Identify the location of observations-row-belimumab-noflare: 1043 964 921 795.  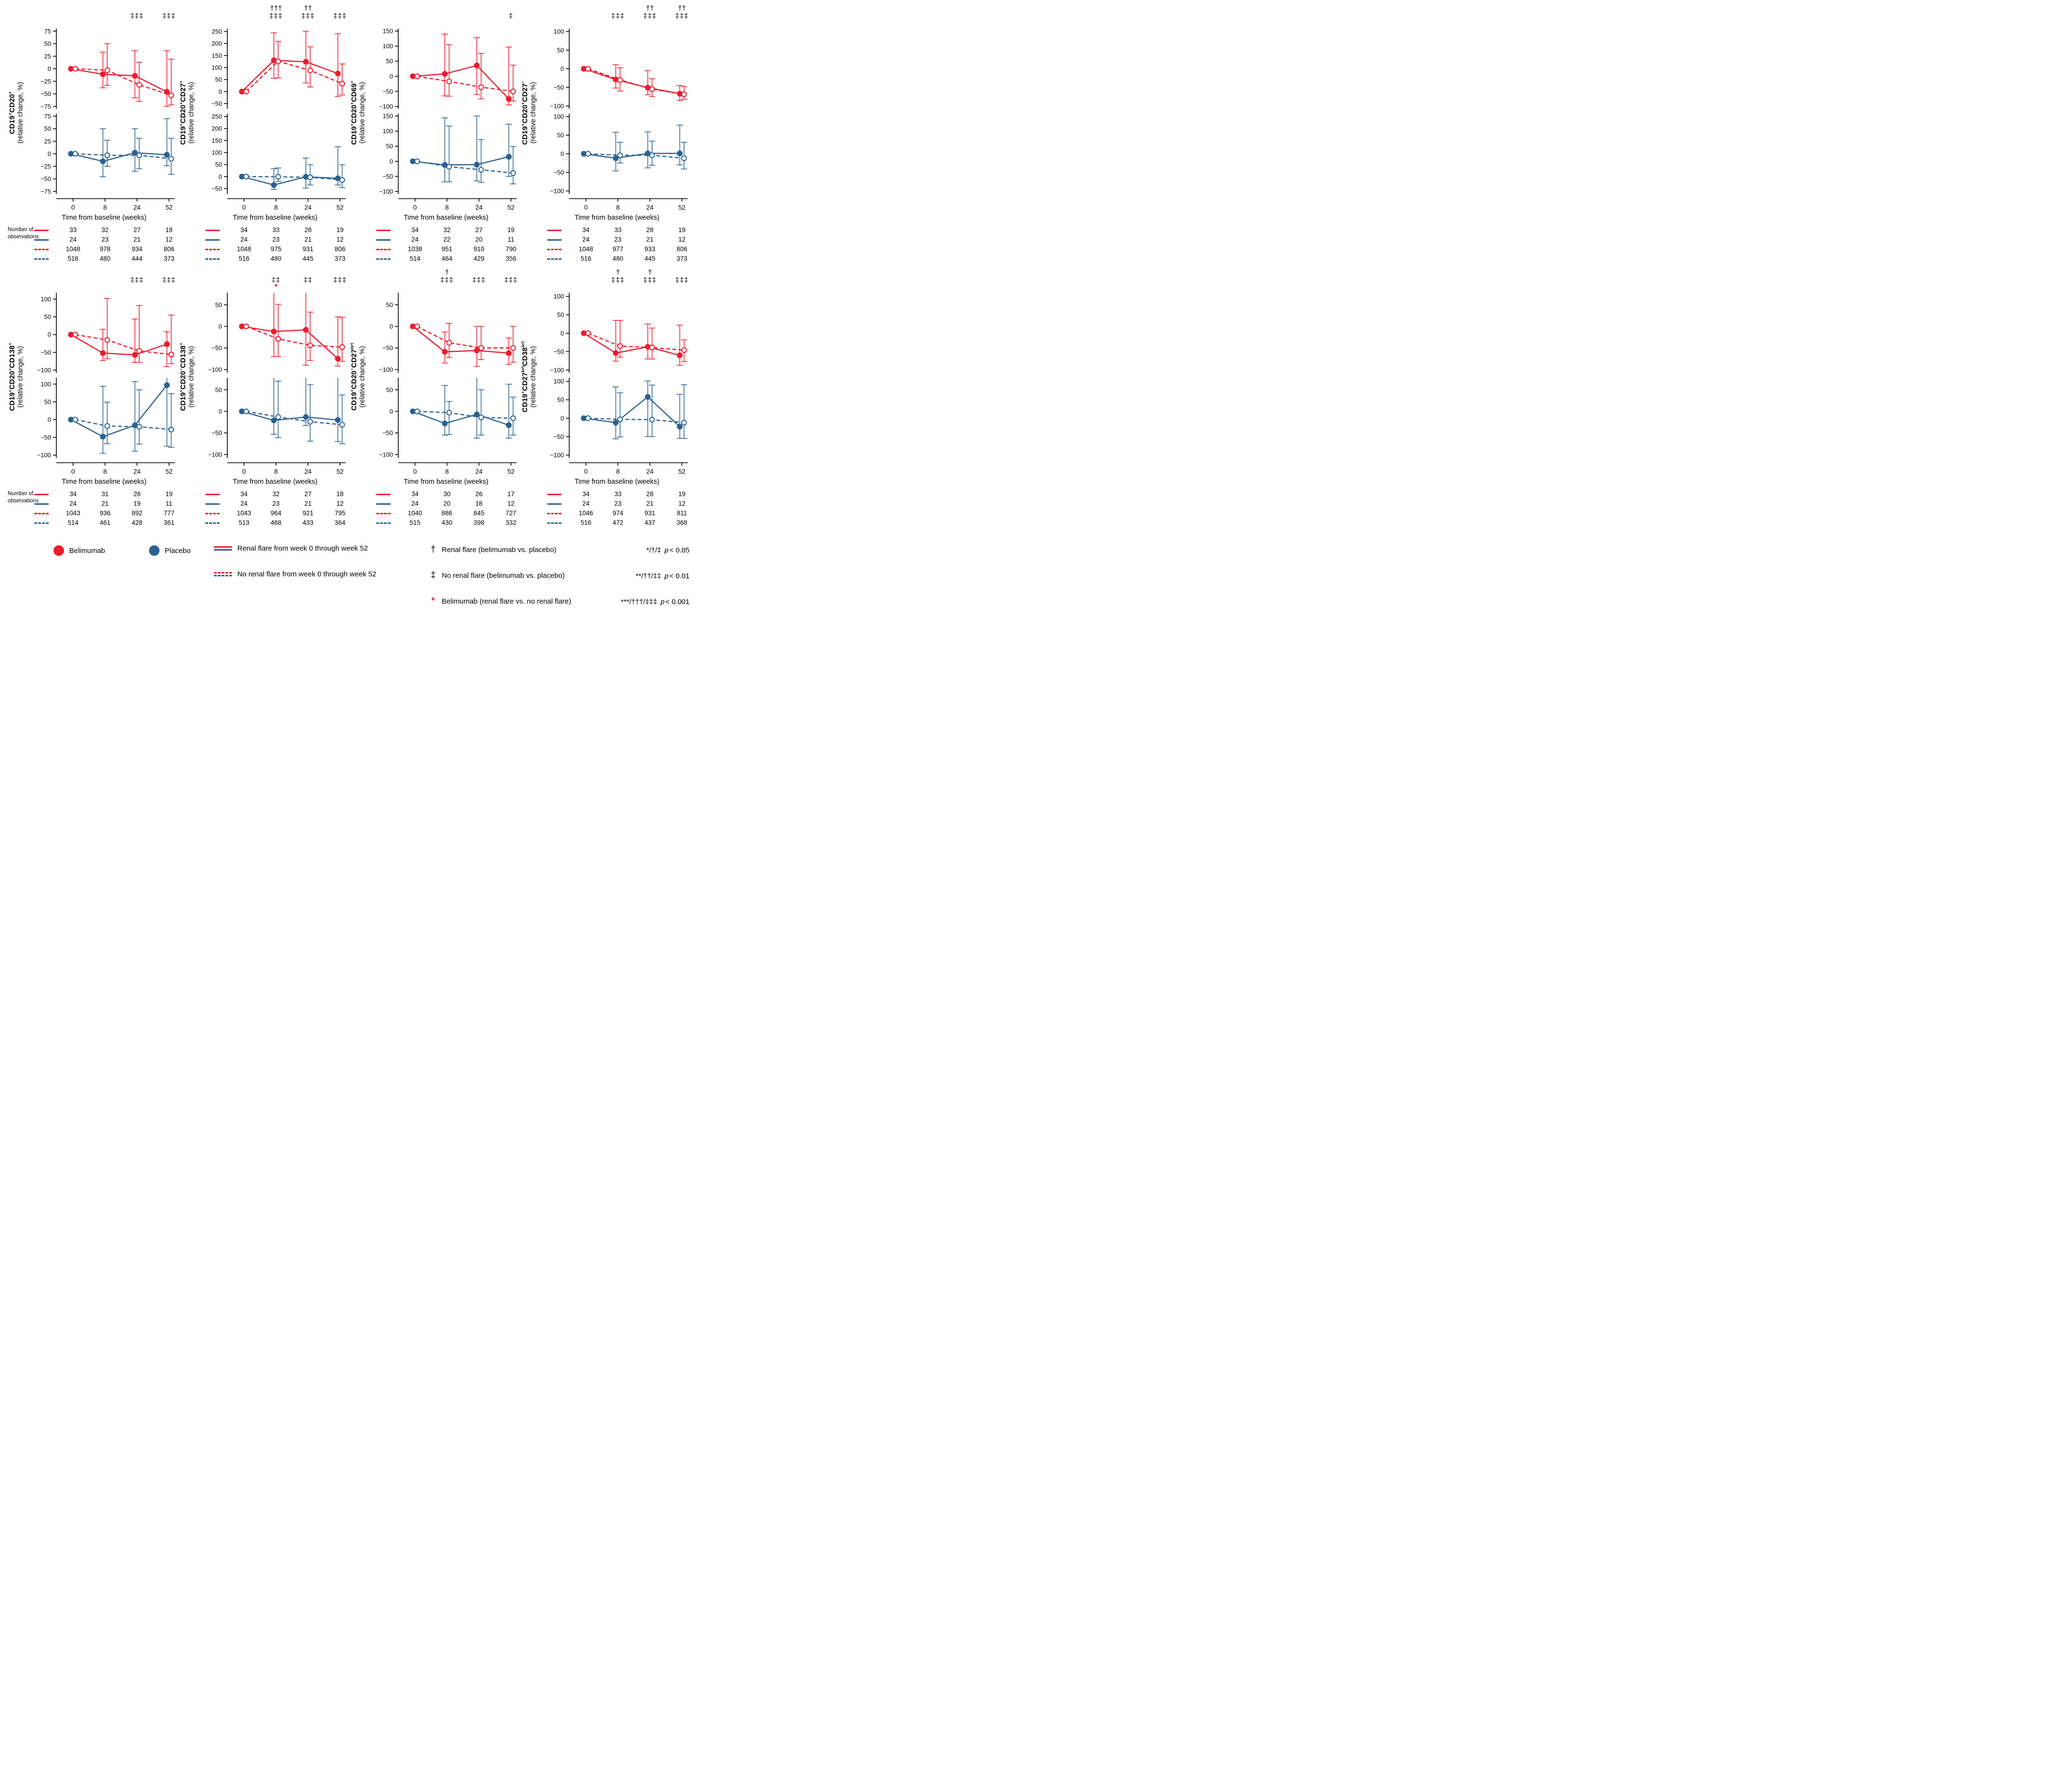
(275, 514).